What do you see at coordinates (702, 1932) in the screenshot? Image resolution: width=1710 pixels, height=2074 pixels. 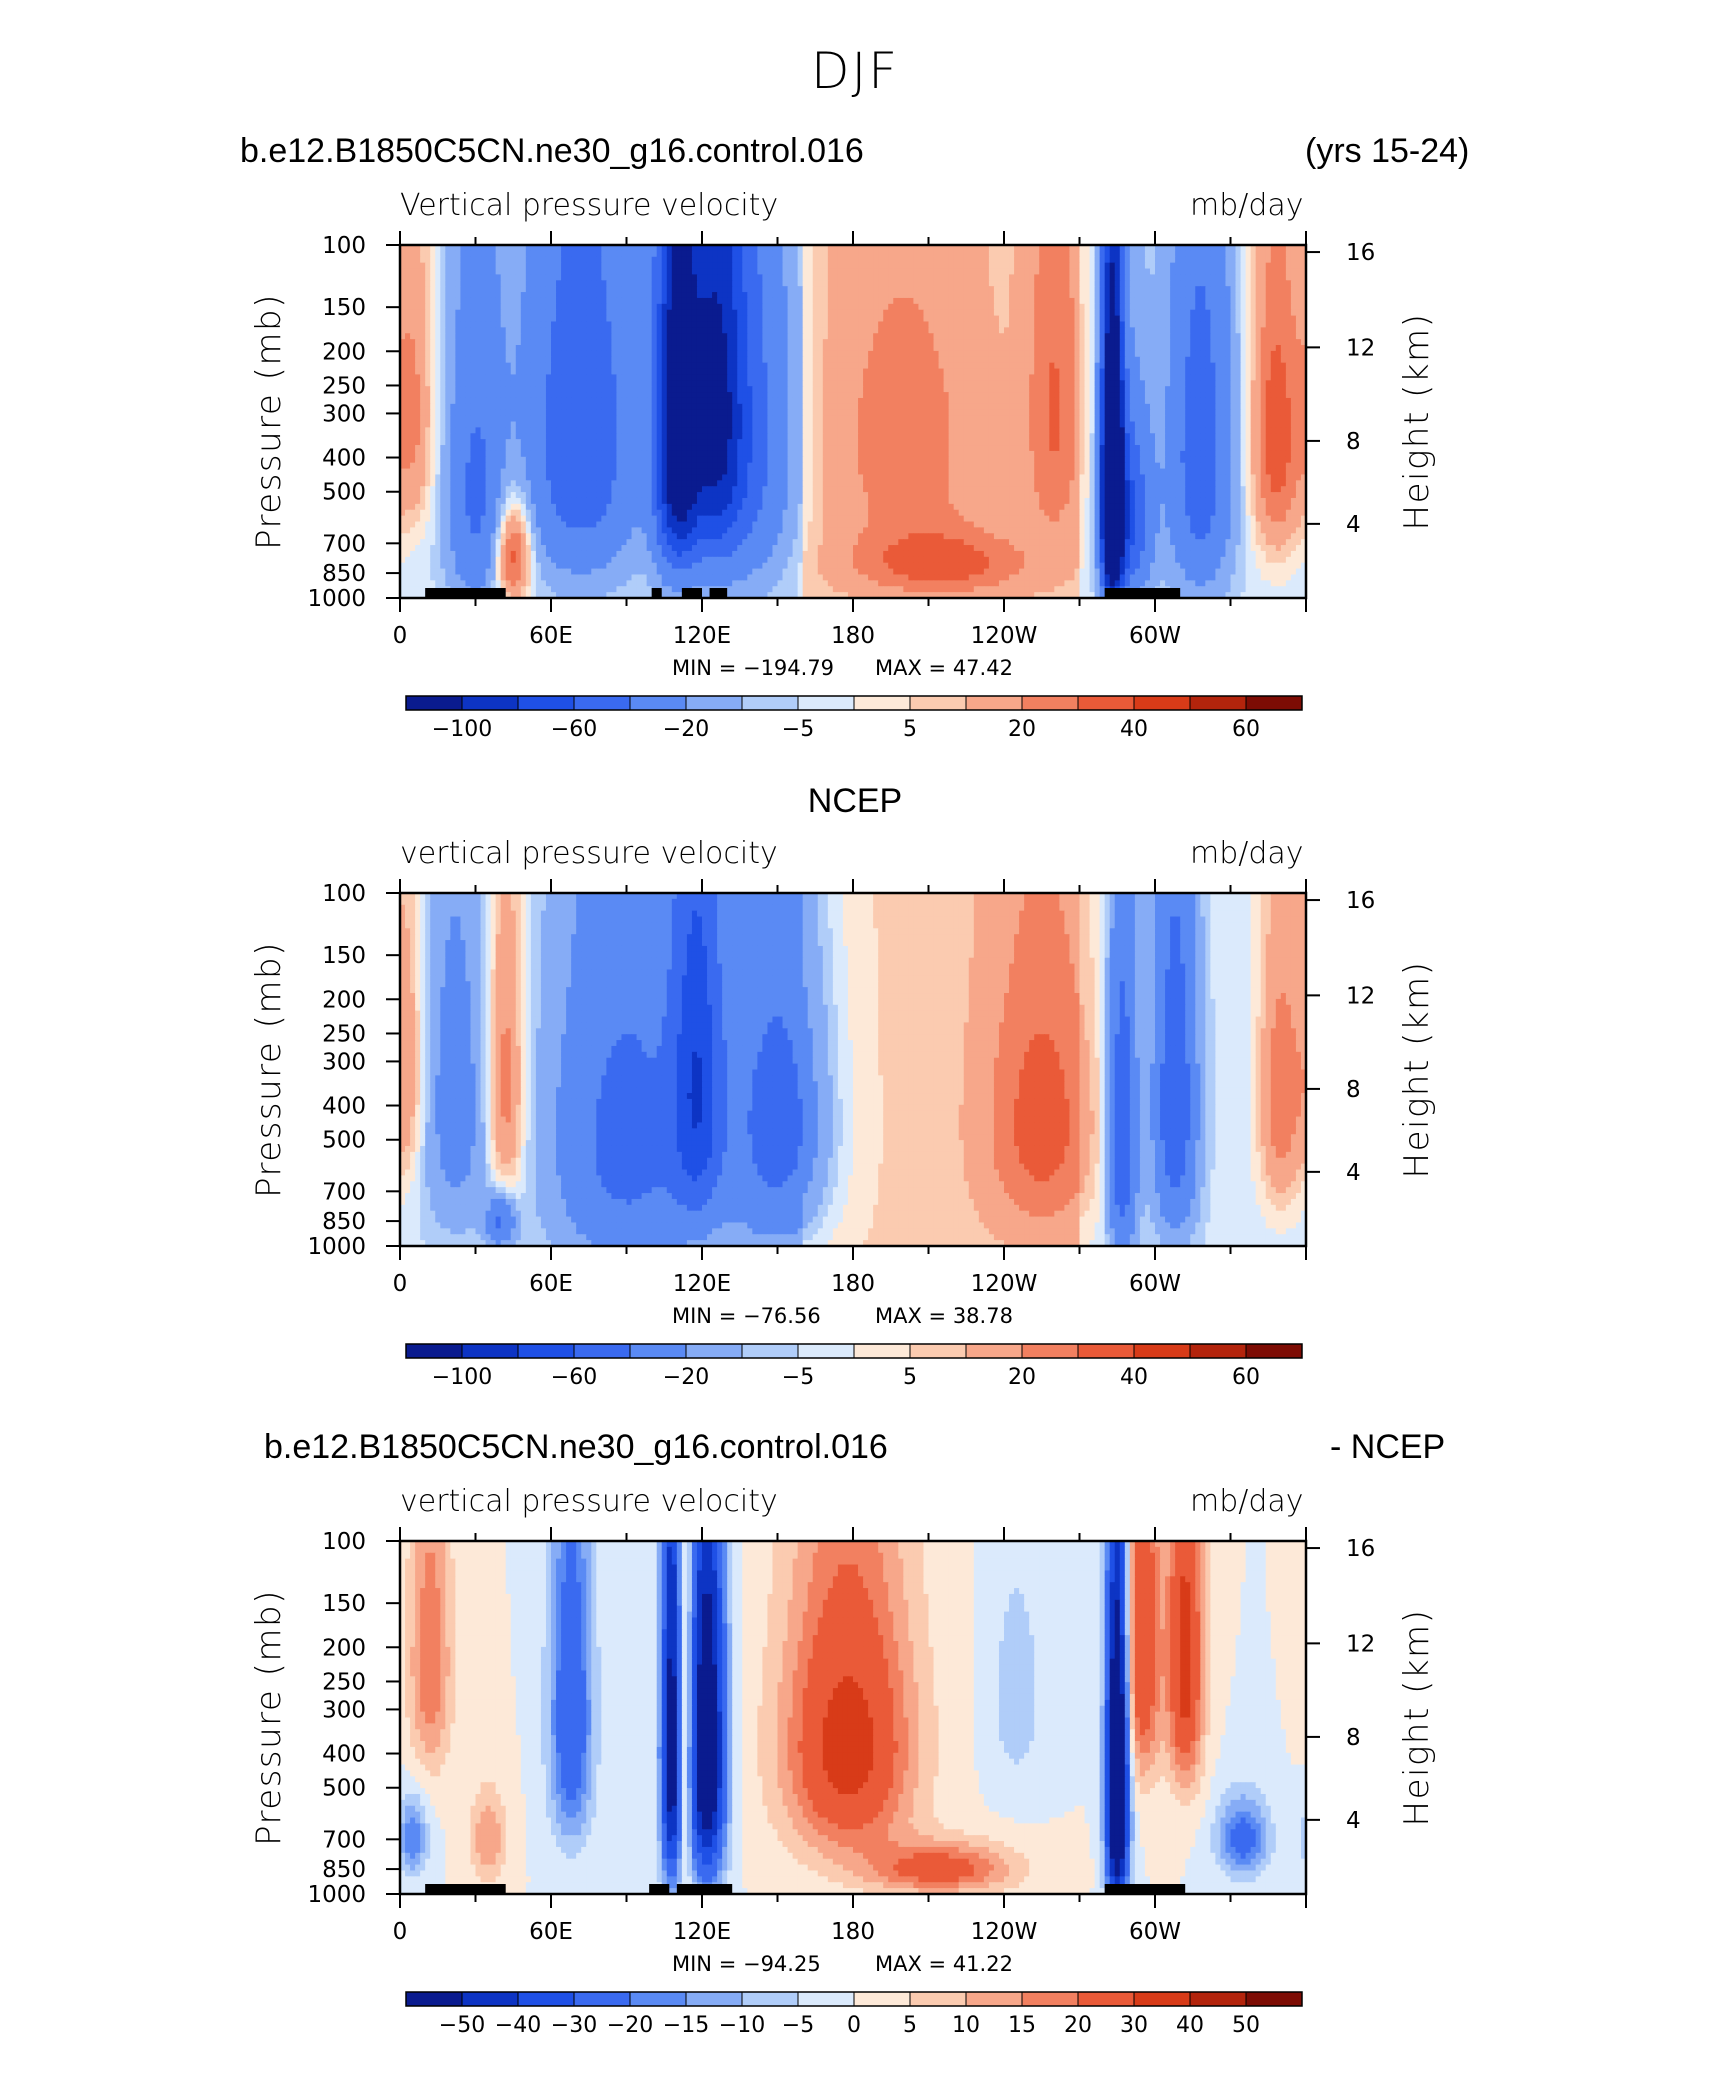 I see `x-tick-label: 120E` at bounding box center [702, 1932].